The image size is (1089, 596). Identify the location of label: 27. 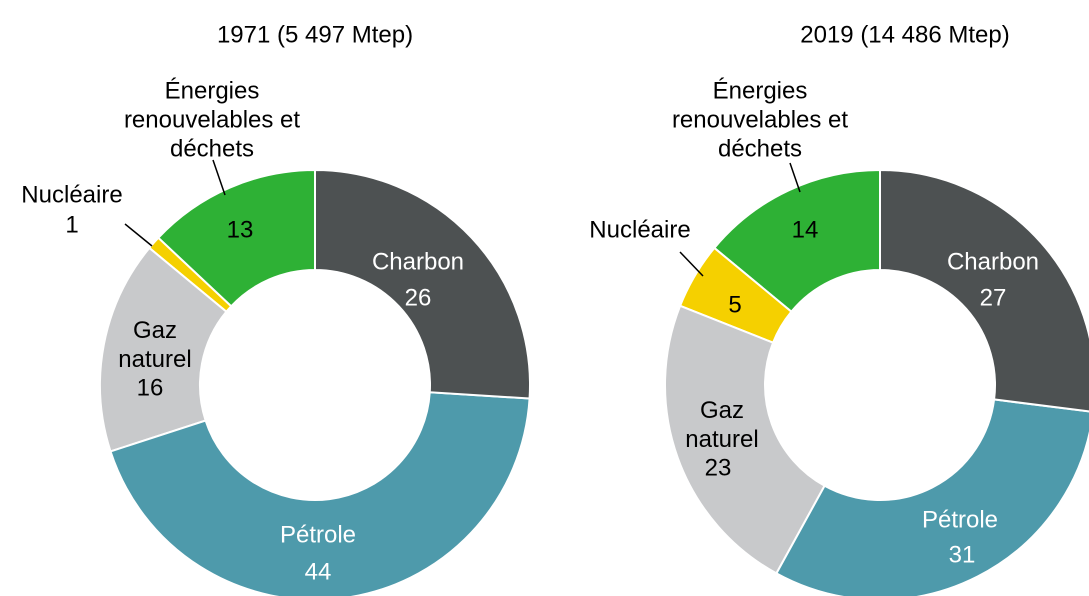
(993, 298).